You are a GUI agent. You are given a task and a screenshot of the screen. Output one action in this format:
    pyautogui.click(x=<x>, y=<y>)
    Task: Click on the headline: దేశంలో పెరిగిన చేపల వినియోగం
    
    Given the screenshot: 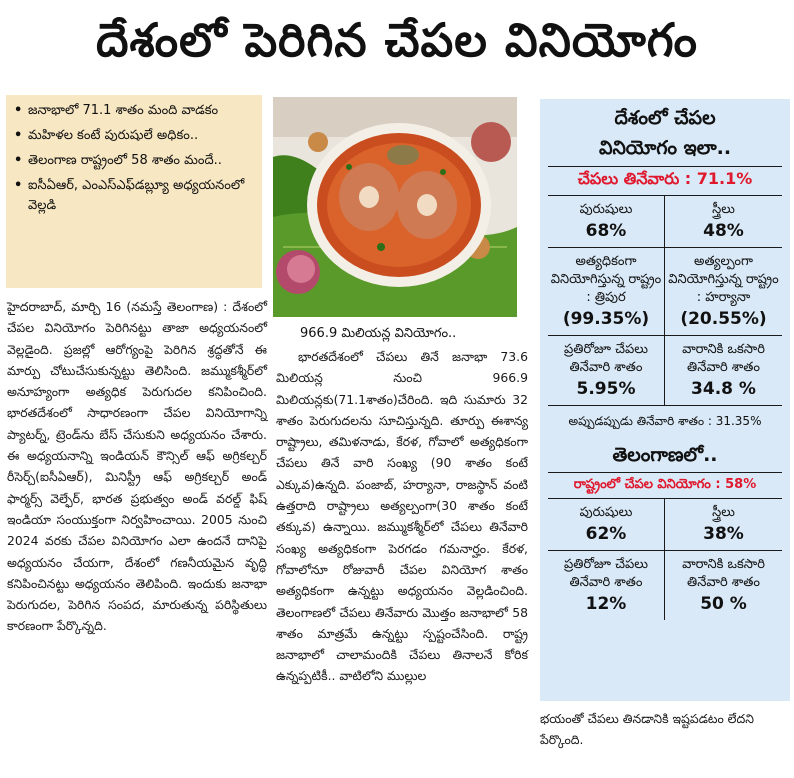 What is the action you would take?
    pyautogui.click(x=397, y=40)
    